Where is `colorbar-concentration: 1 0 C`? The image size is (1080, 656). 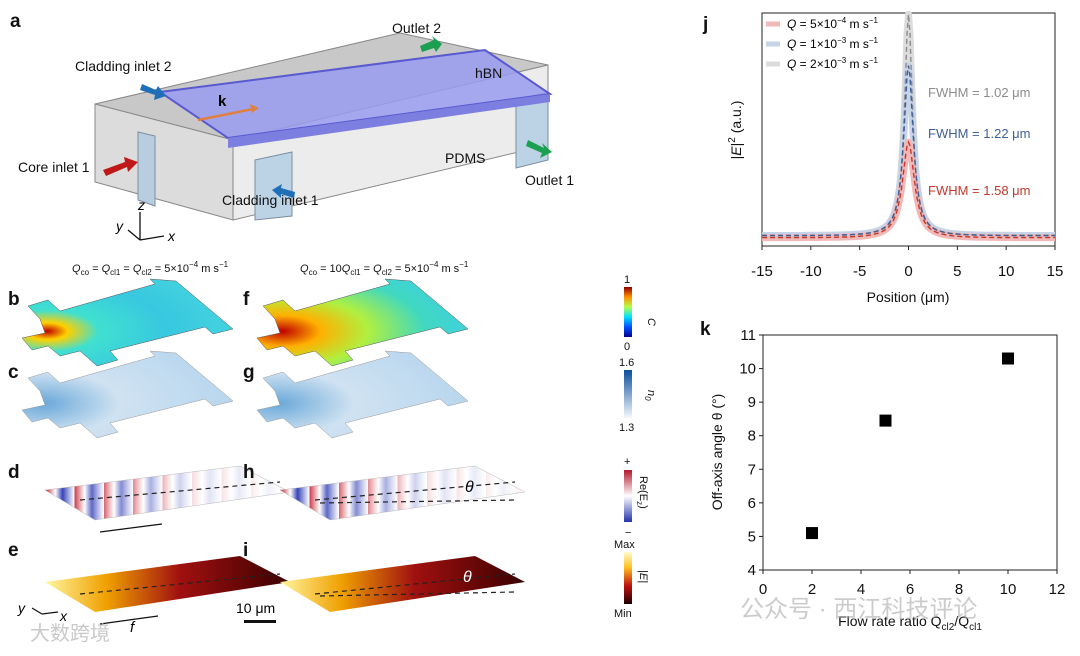
colorbar-concentration: 1 0 C is located at coordinates (640, 313).